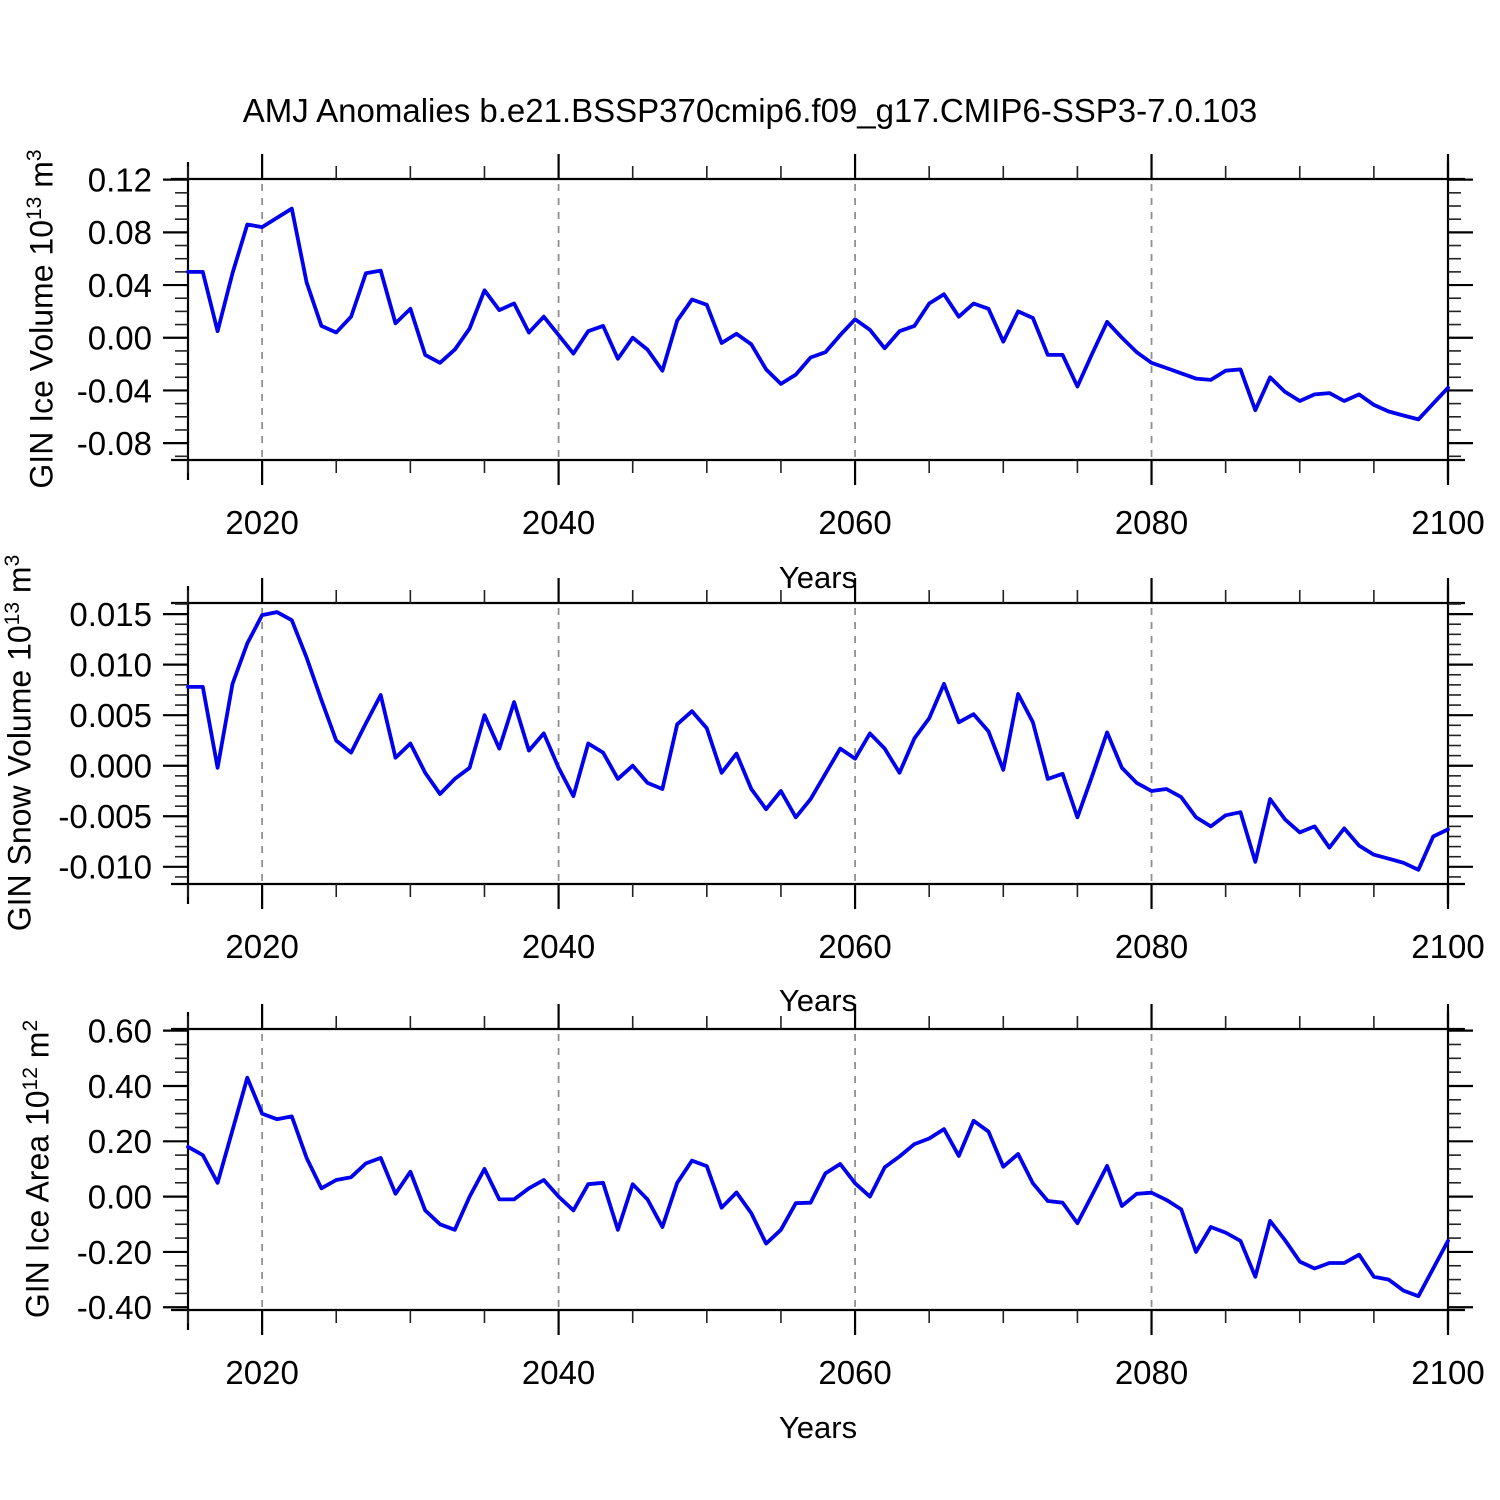 Image resolution: width=1500 pixels, height=1500 pixels. What do you see at coordinates (114, 443) in the screenshot?
I see `y-tick-label: -0.08` at bounding box center [114, 443].